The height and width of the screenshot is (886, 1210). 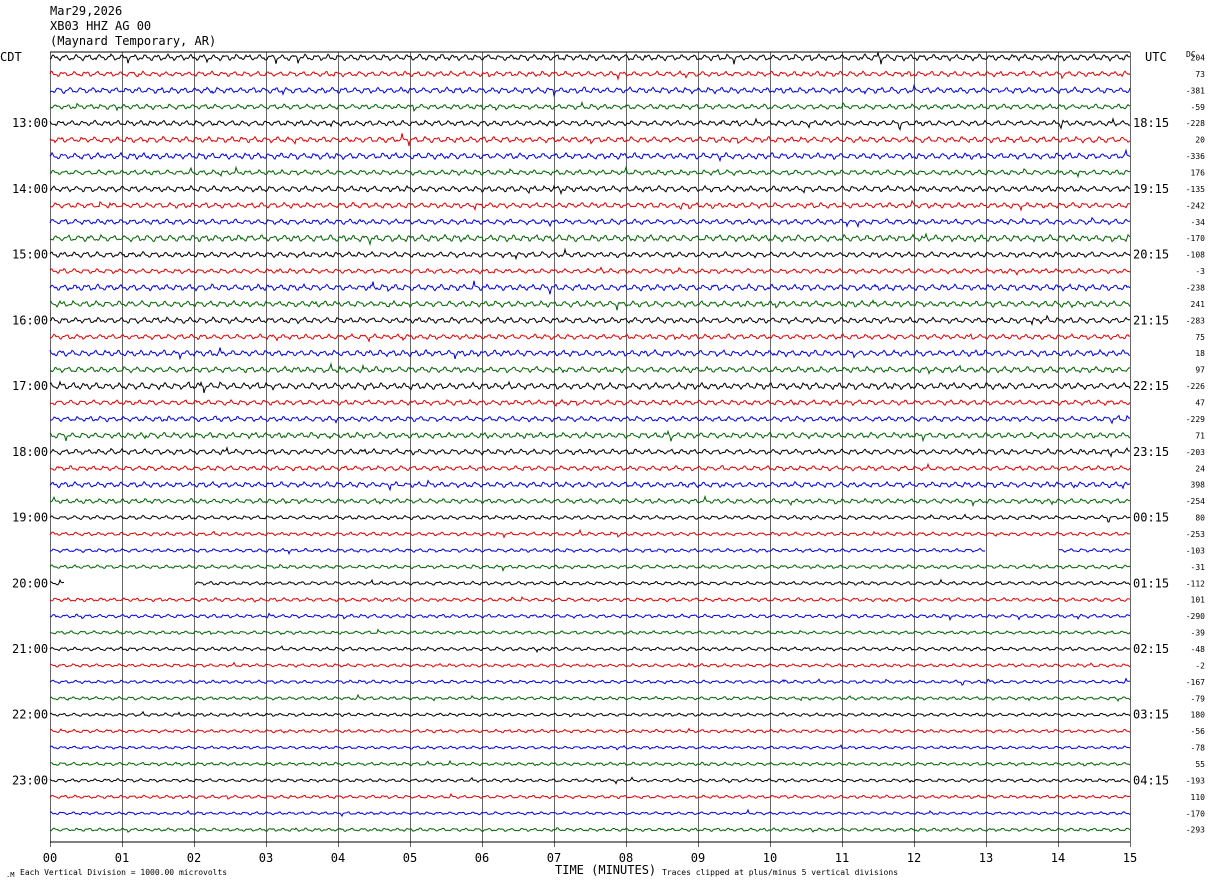 What do you see at coordinates (1198, 715) in the screenshot?
I see `dc-offset-label: 180` at bounding box center [1198, 715].